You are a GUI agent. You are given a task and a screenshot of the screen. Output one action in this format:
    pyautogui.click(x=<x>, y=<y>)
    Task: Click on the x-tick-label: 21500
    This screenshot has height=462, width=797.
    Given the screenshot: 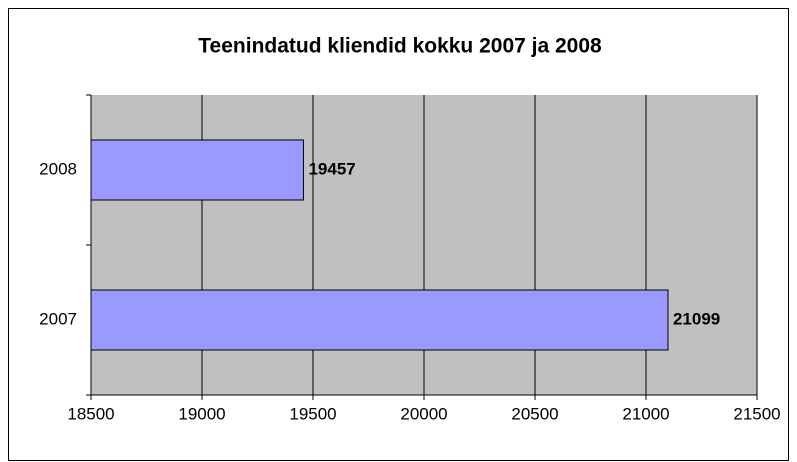 What is the action you would take?
    pyautogui.click(x=756, y=413)
    